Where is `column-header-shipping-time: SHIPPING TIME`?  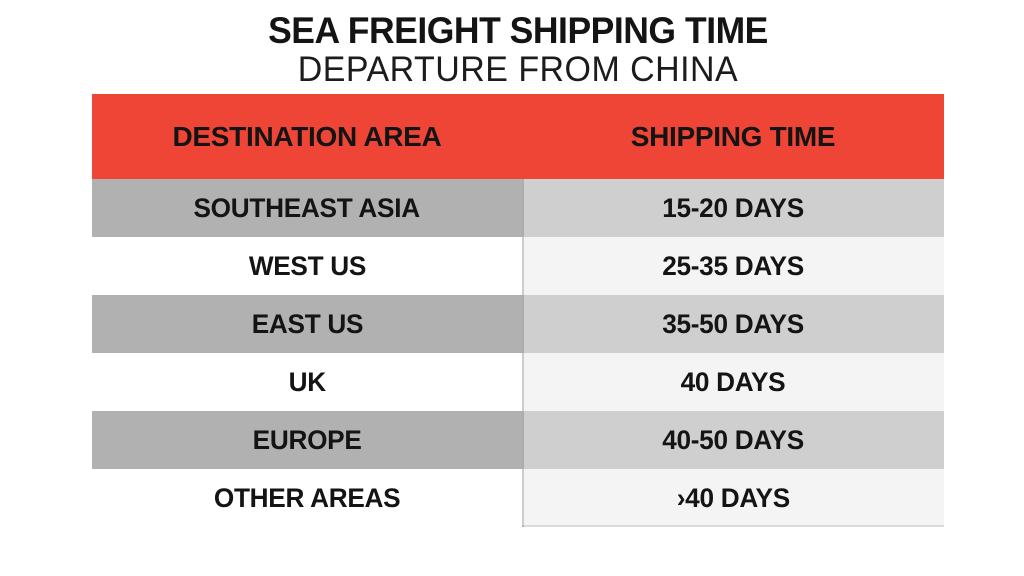 column-header-shipping-time: SHIPPING TIME is located at coordinates (733, 136).